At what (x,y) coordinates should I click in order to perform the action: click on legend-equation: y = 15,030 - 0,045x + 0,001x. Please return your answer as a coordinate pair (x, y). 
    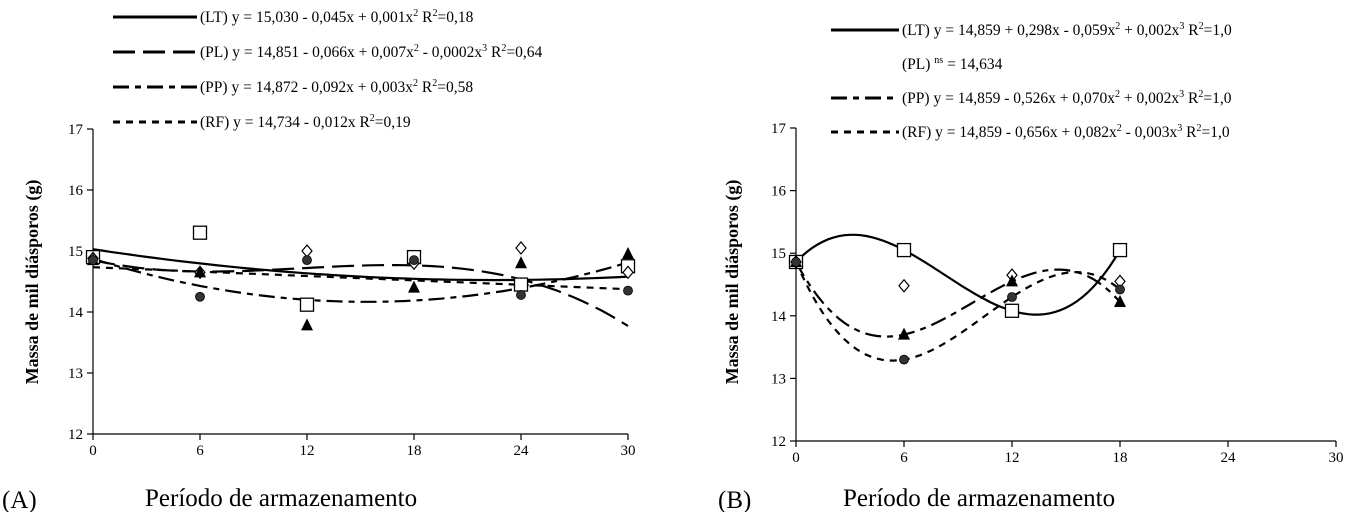
    Looking at the image, I should click on (323, 17).